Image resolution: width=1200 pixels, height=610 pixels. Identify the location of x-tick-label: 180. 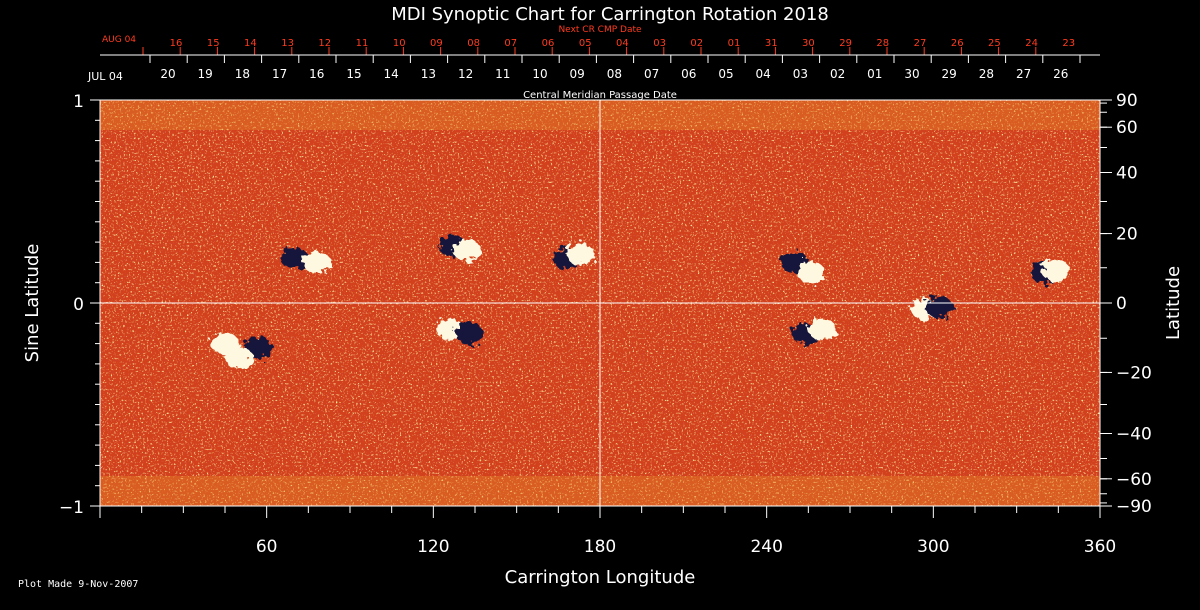
(600, 547).